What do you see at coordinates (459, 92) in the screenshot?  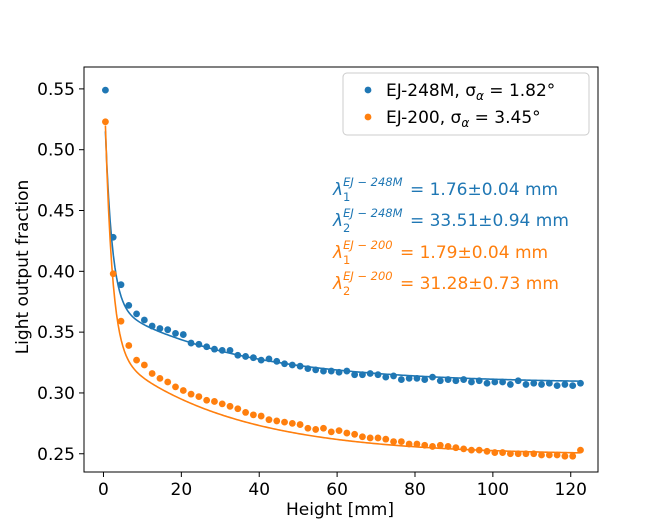 I see `legend-item-ej-248m: EJ-248M, σα = 1.82°` at bounding box center [459, 92].